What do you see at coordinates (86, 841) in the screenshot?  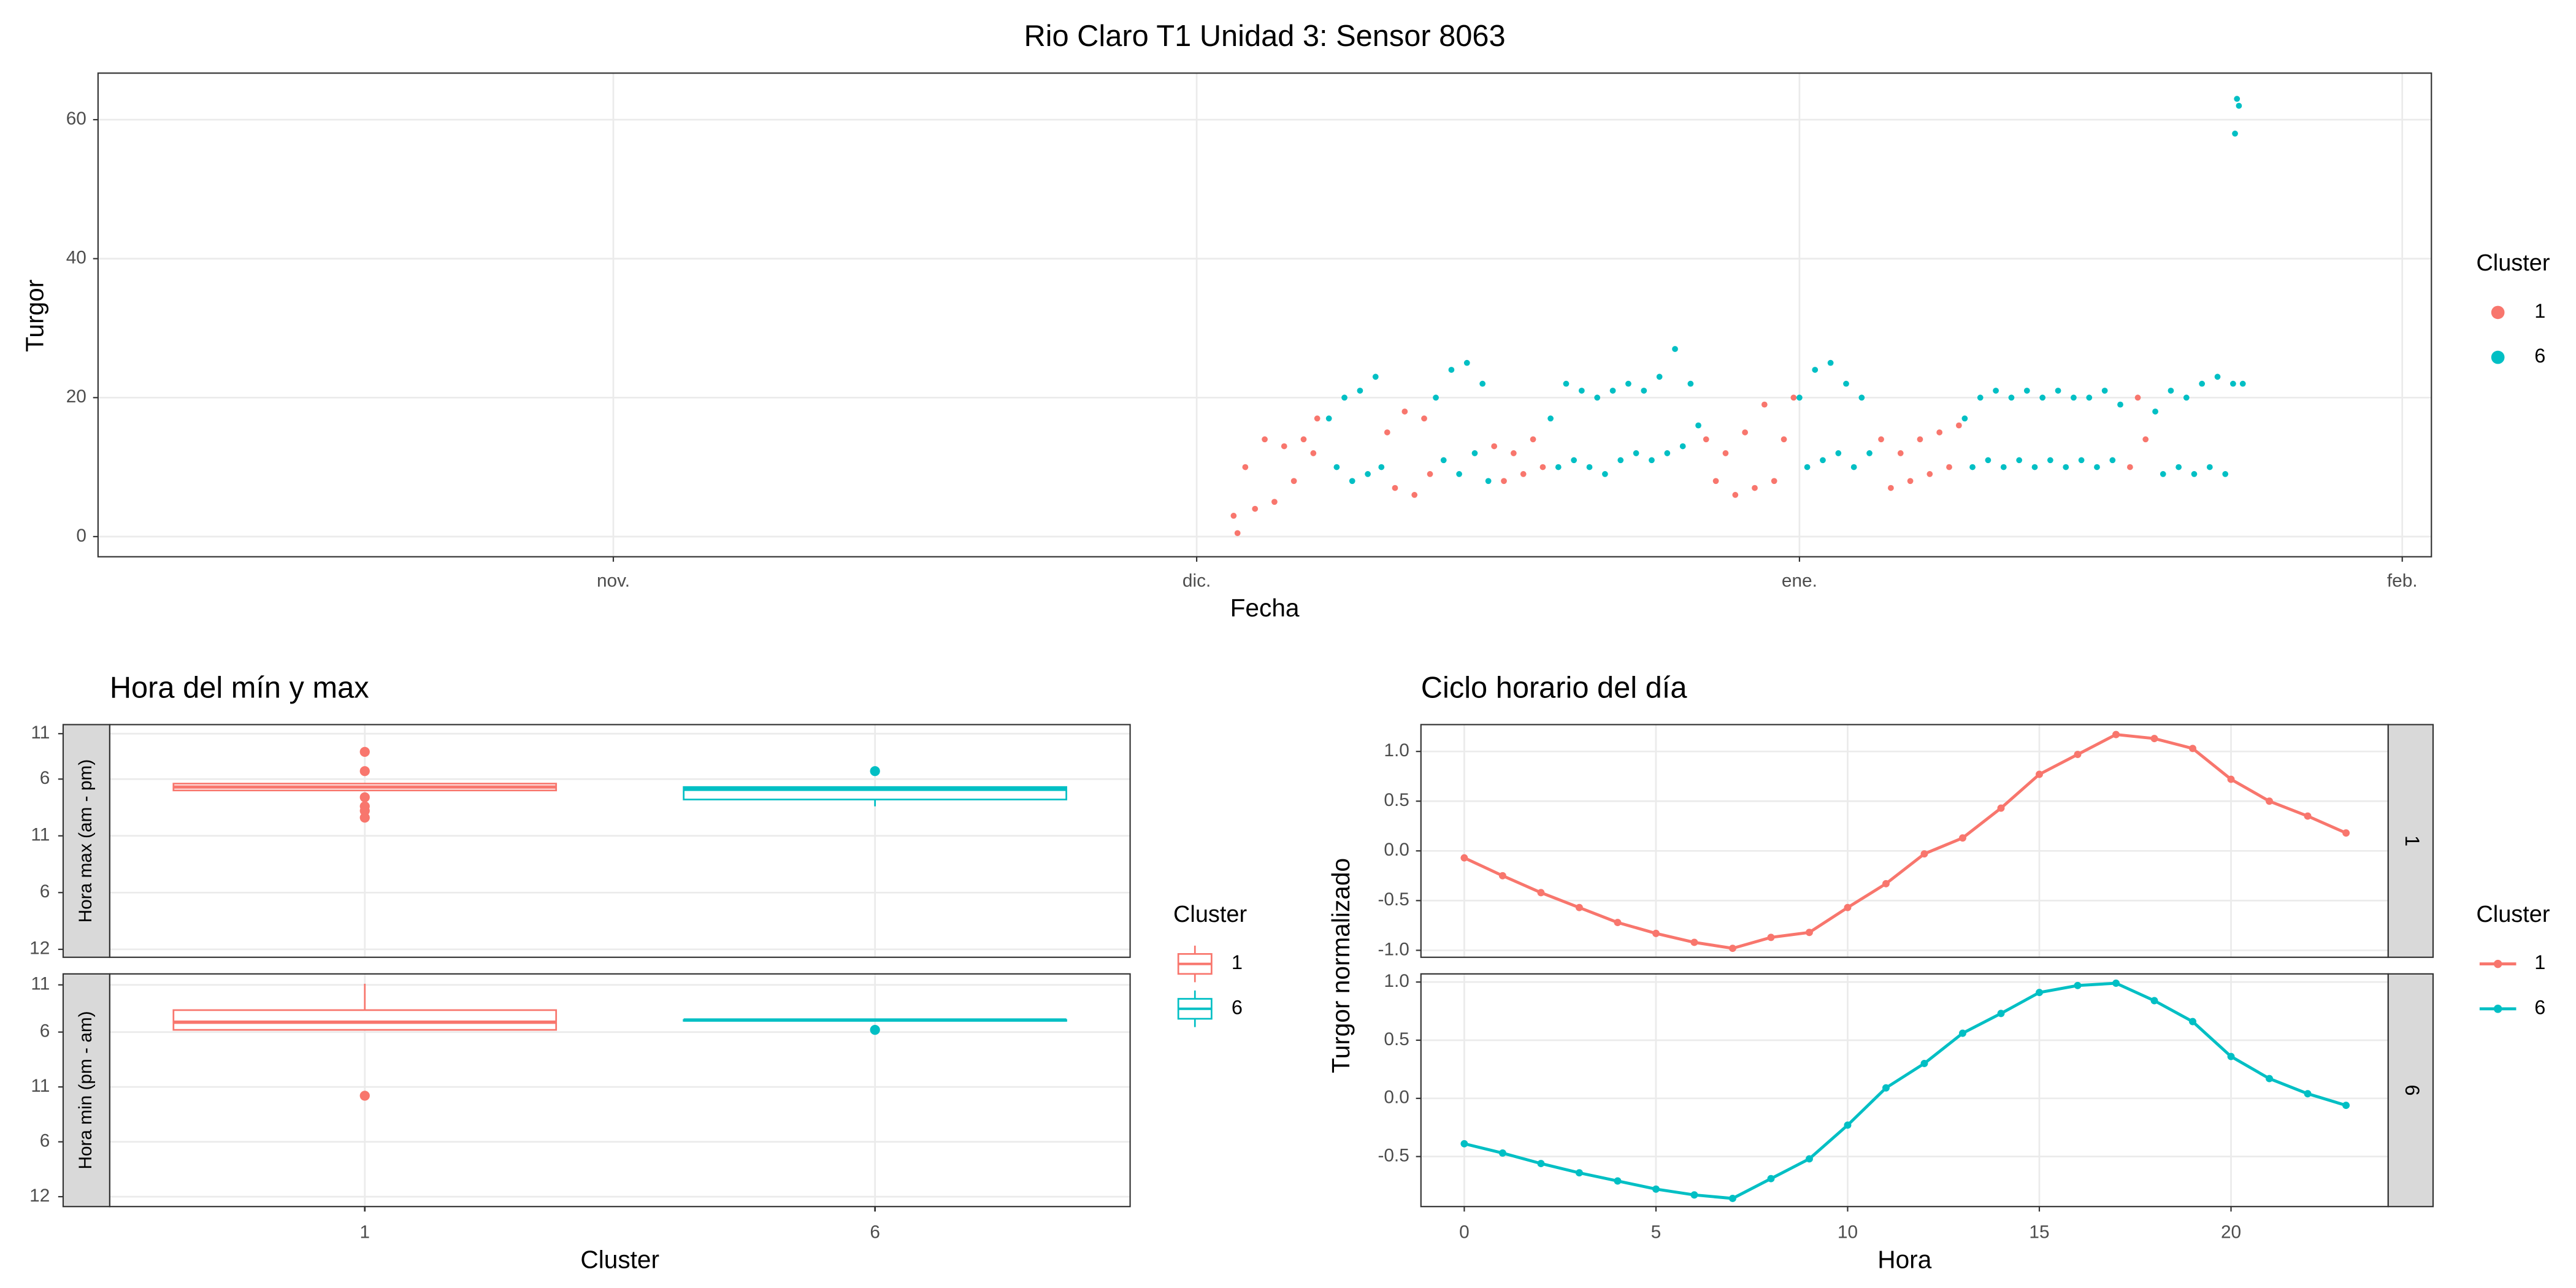 I see `strip` at bounding box center [86, 841].